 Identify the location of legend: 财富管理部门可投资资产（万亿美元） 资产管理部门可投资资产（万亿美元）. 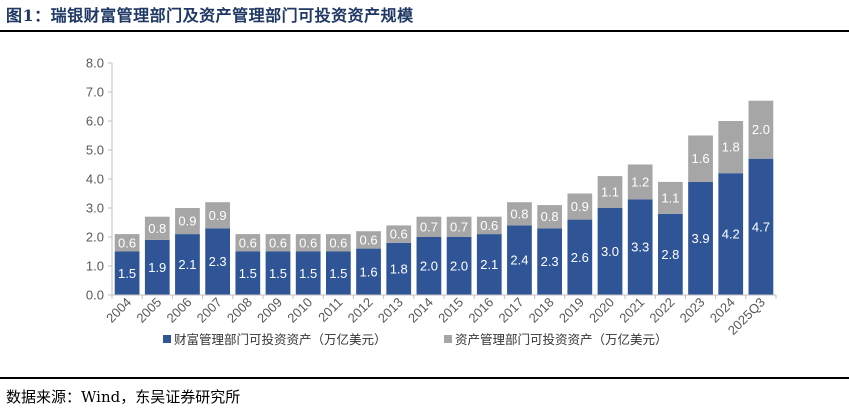
(415, 339).